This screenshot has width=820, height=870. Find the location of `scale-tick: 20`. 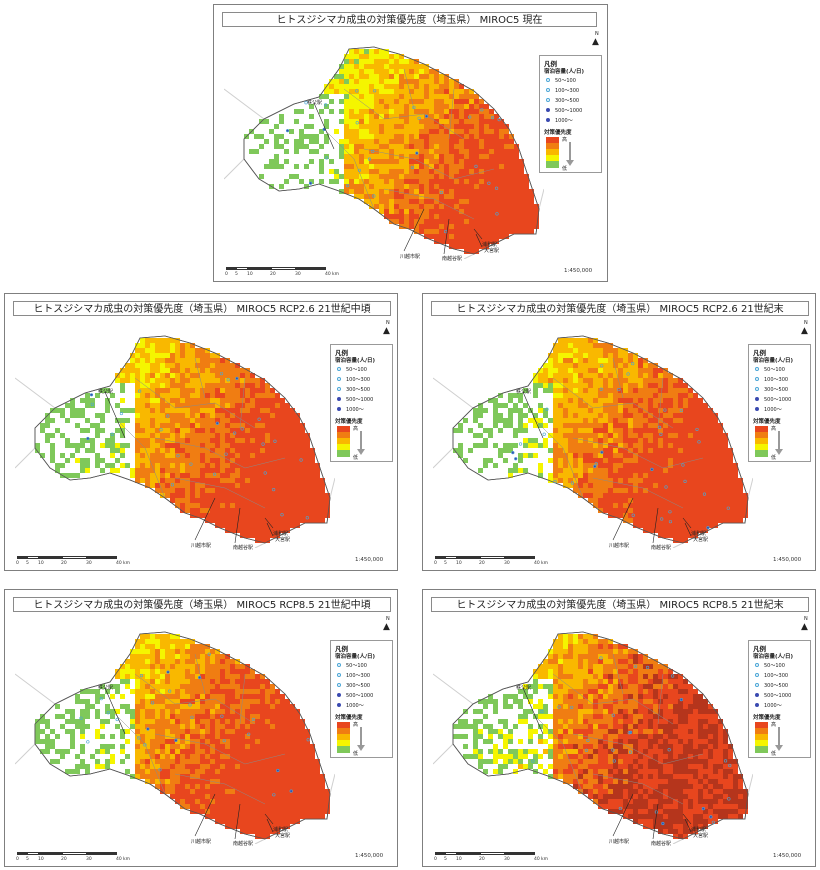

scale-tick: 20 is located at coordinates (482, 563).